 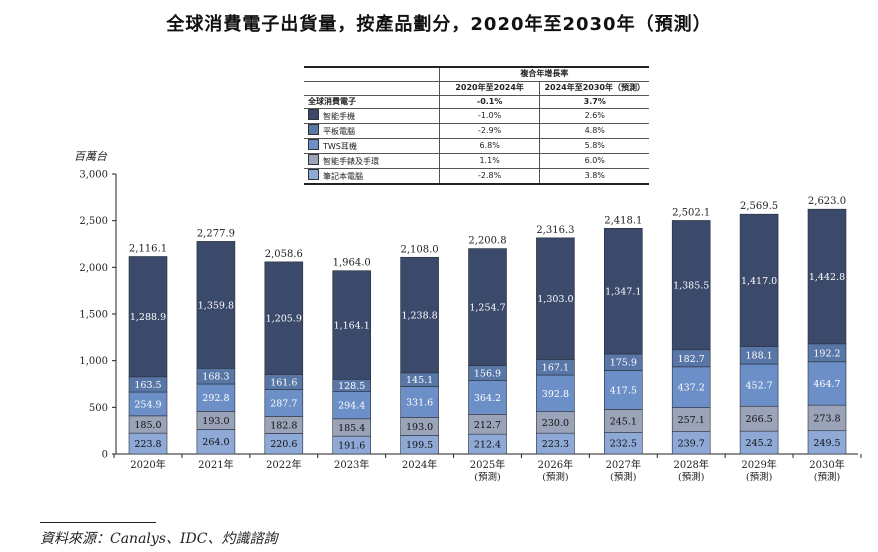 I want to click on table-cell: 6.0%, so click(x=594, y=160).